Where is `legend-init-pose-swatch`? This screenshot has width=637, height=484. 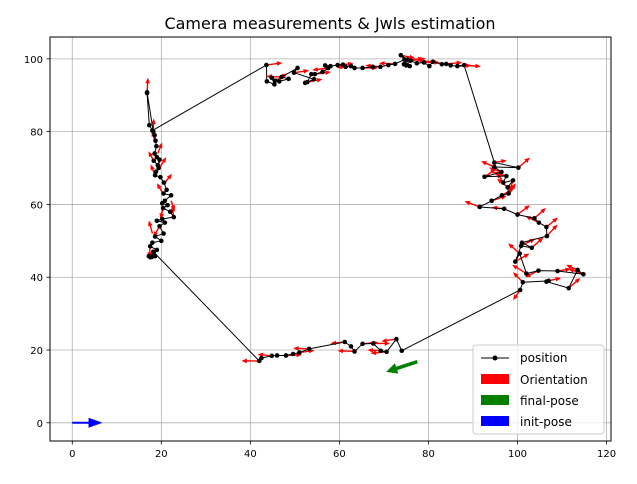 legend-init-pose-swatch is located at coordinates (495, 421).